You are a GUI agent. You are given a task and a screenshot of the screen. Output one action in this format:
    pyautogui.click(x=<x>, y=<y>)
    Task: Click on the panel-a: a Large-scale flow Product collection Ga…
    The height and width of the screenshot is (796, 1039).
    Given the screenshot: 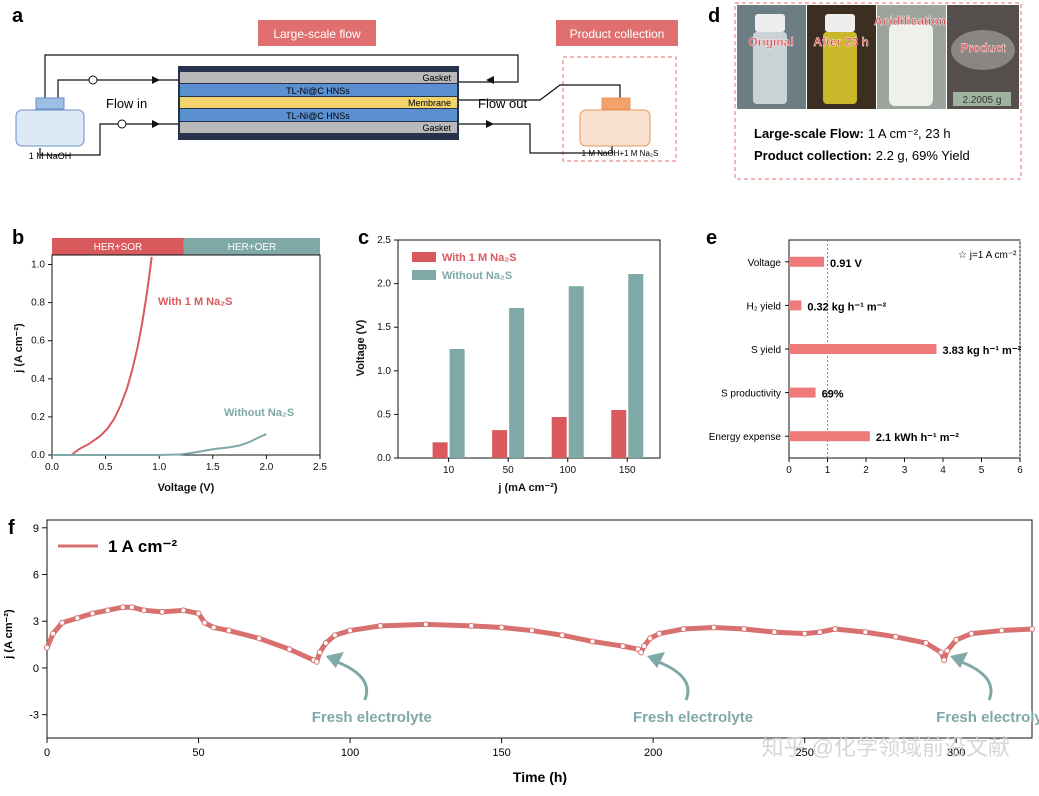 What is the action you would take?
    pyautogui.click(x=345, y=83)
    